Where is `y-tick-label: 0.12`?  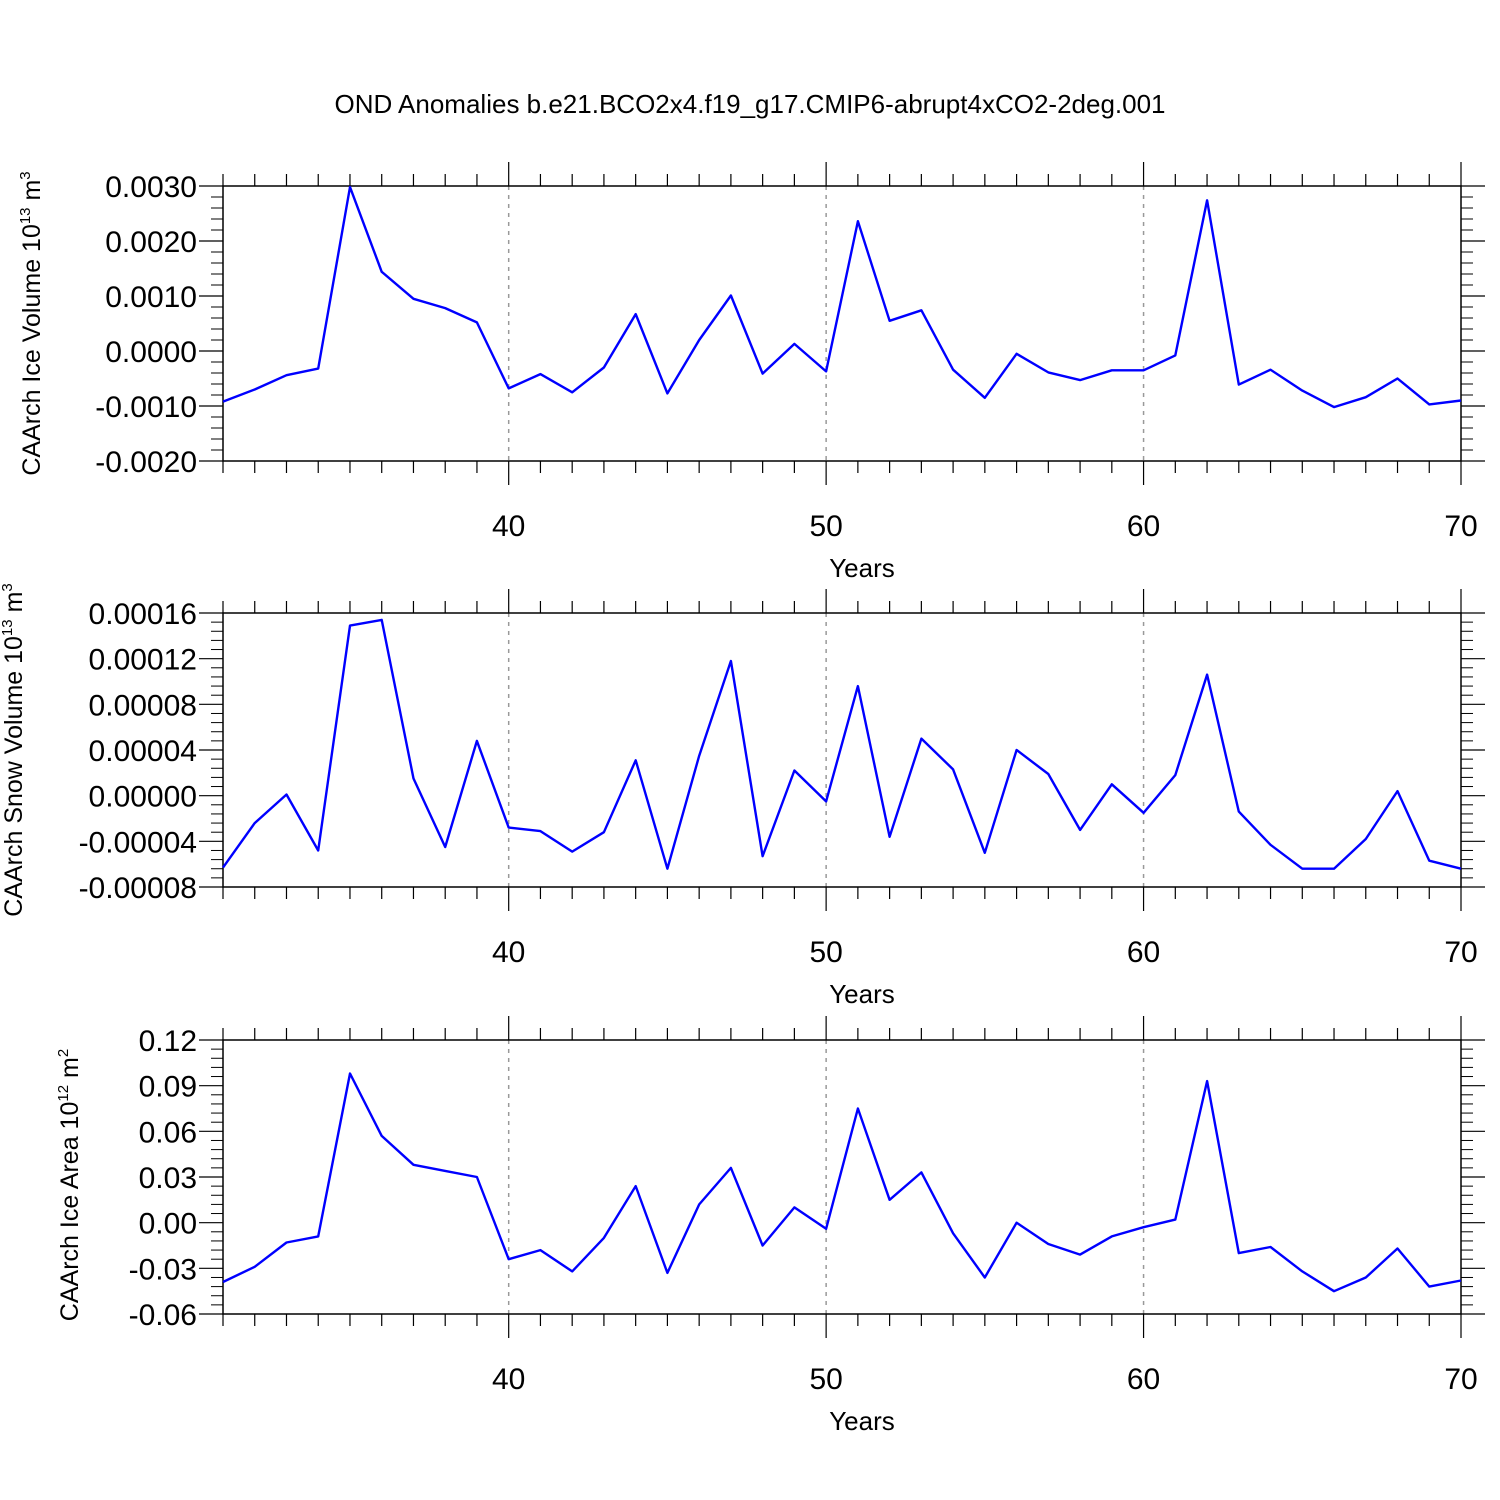 y-tick-label: 0.12 is located at coordinates (168, 1041).